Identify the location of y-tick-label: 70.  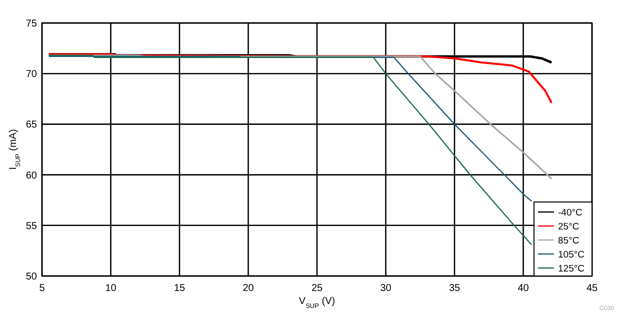
(32, 74).